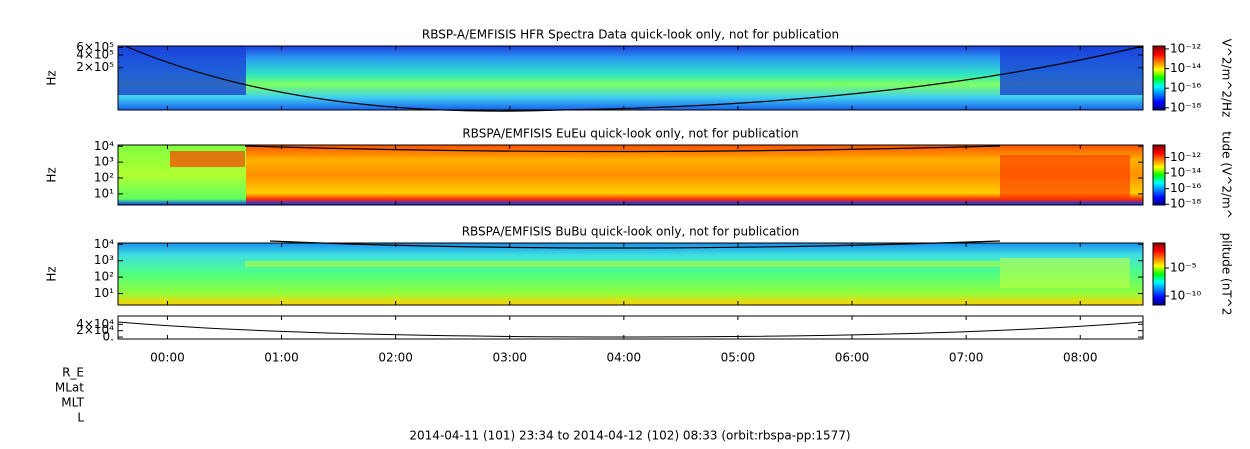 The width and height of the screenshot is (1250, 449). Describe the element at coordinates (95, 47) in the screenshot. I see `y-tick-label: 6×10⁵` at that location.